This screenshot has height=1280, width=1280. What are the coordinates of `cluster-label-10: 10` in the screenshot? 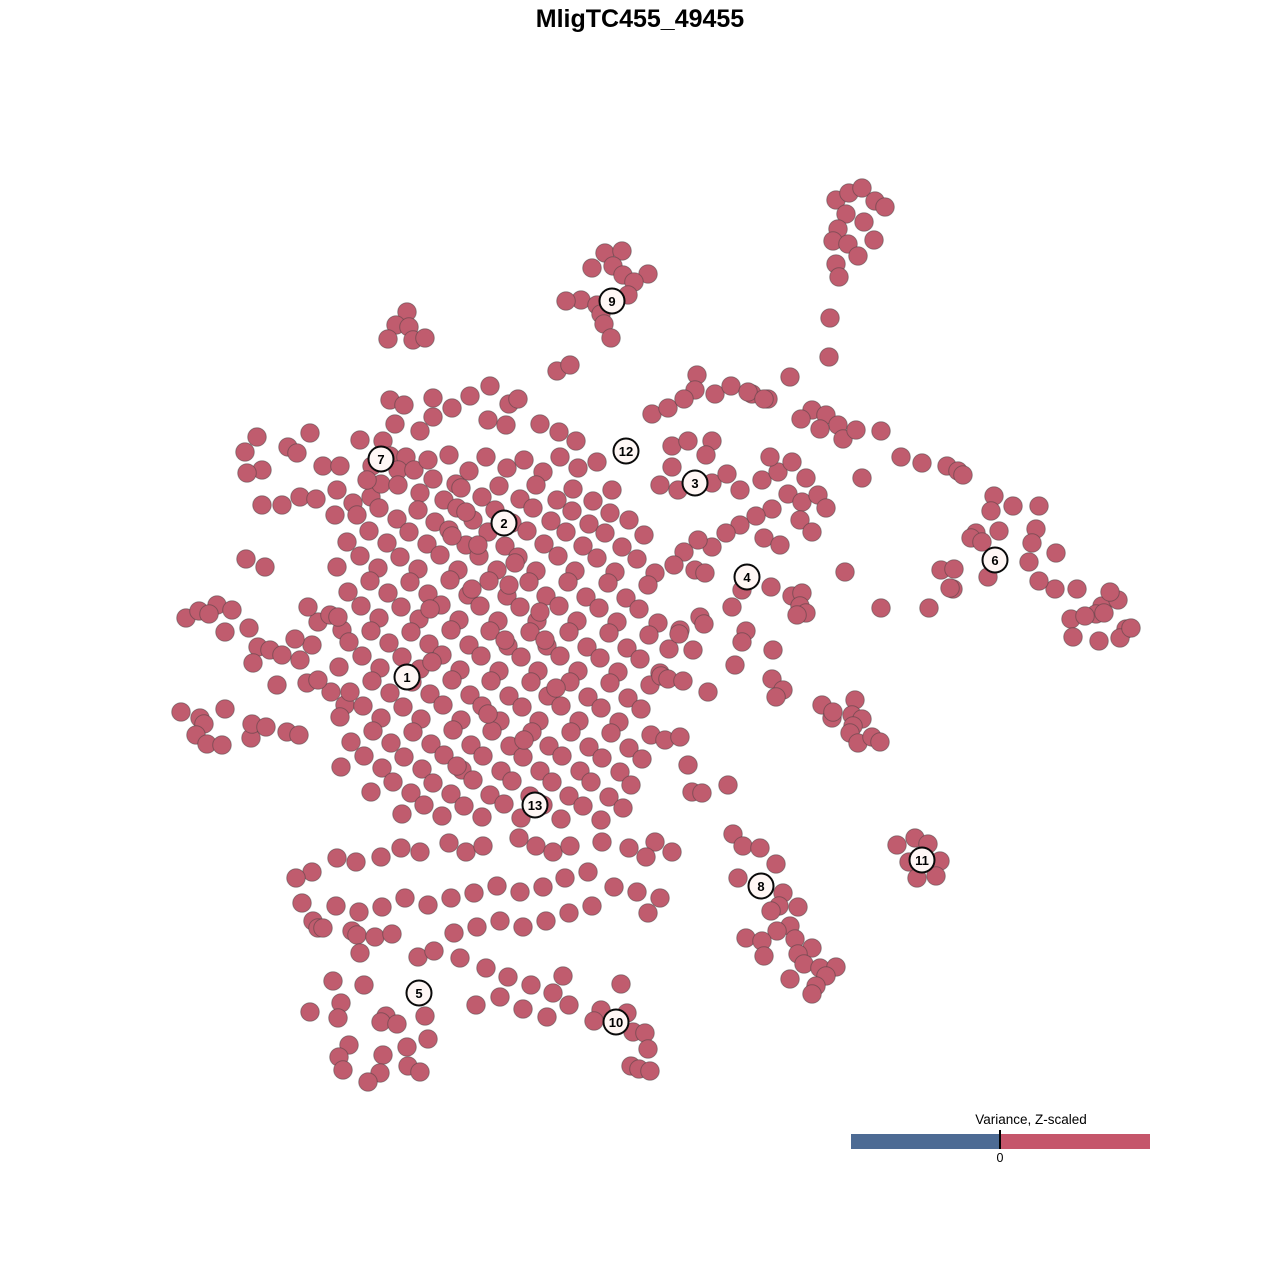 It's located at (616, 1022).